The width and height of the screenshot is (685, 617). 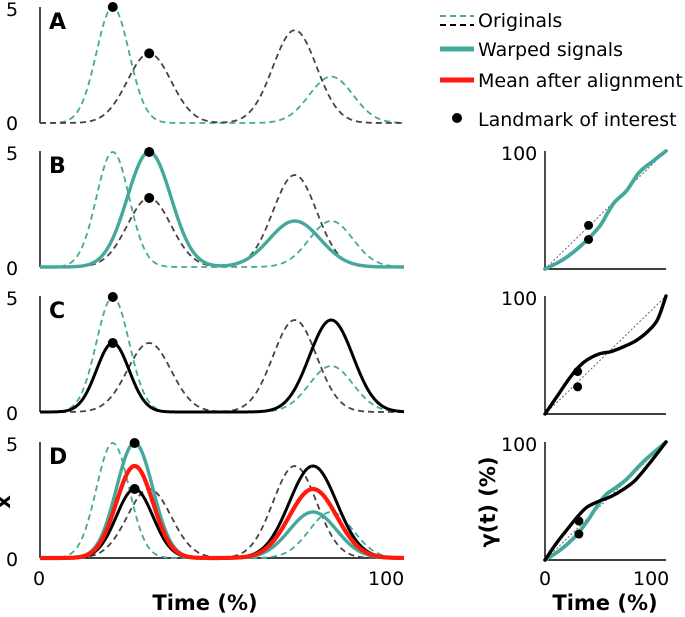 I want to click on warp-d-ylabel: γ(t) (%), so click(x=488, y=501).